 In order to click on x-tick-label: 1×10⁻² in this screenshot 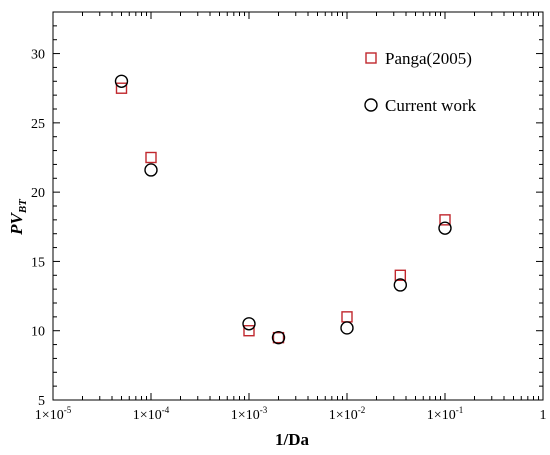, I will do `click(347, 414)`.